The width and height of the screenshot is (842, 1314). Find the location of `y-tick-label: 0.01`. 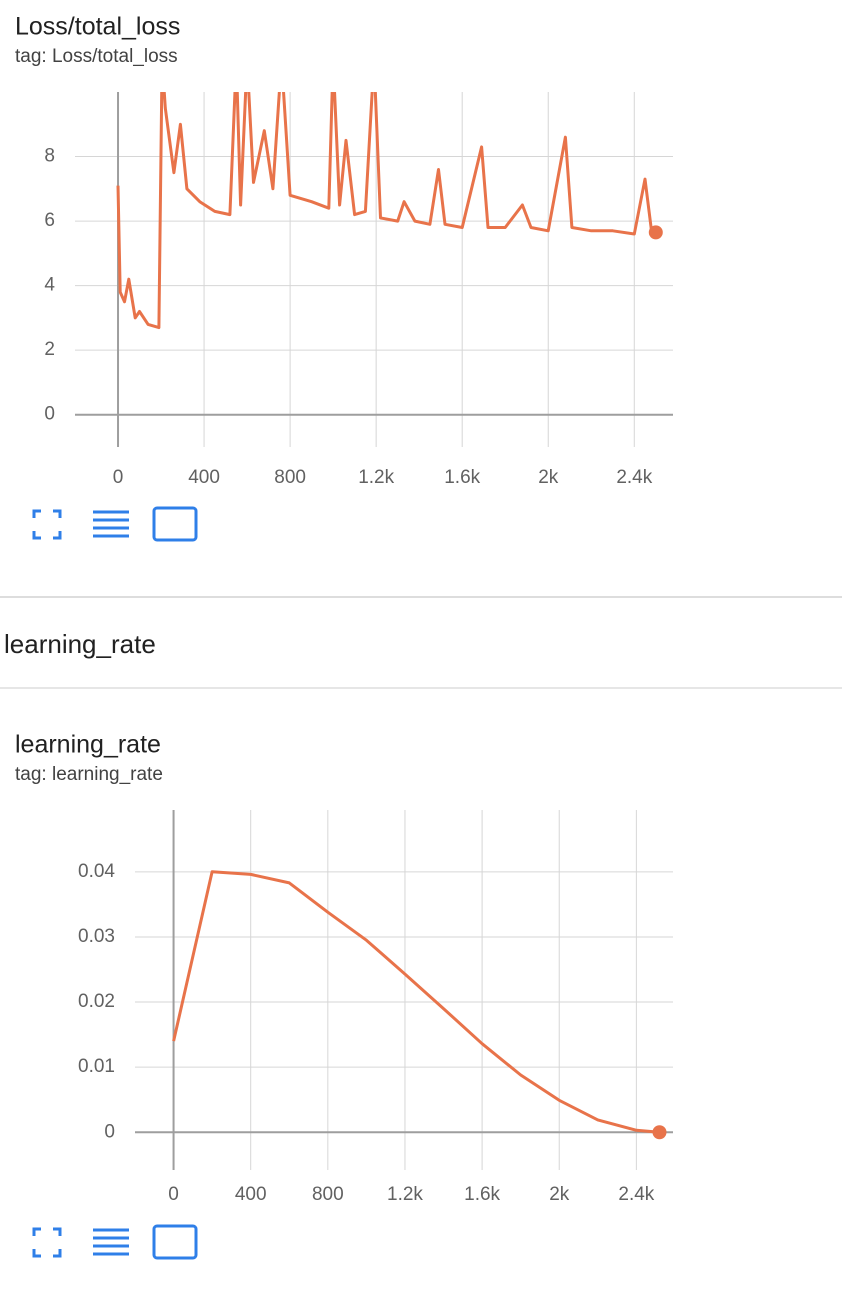

y-tick-label: 0.01 is located at coordinates (96, 1066).